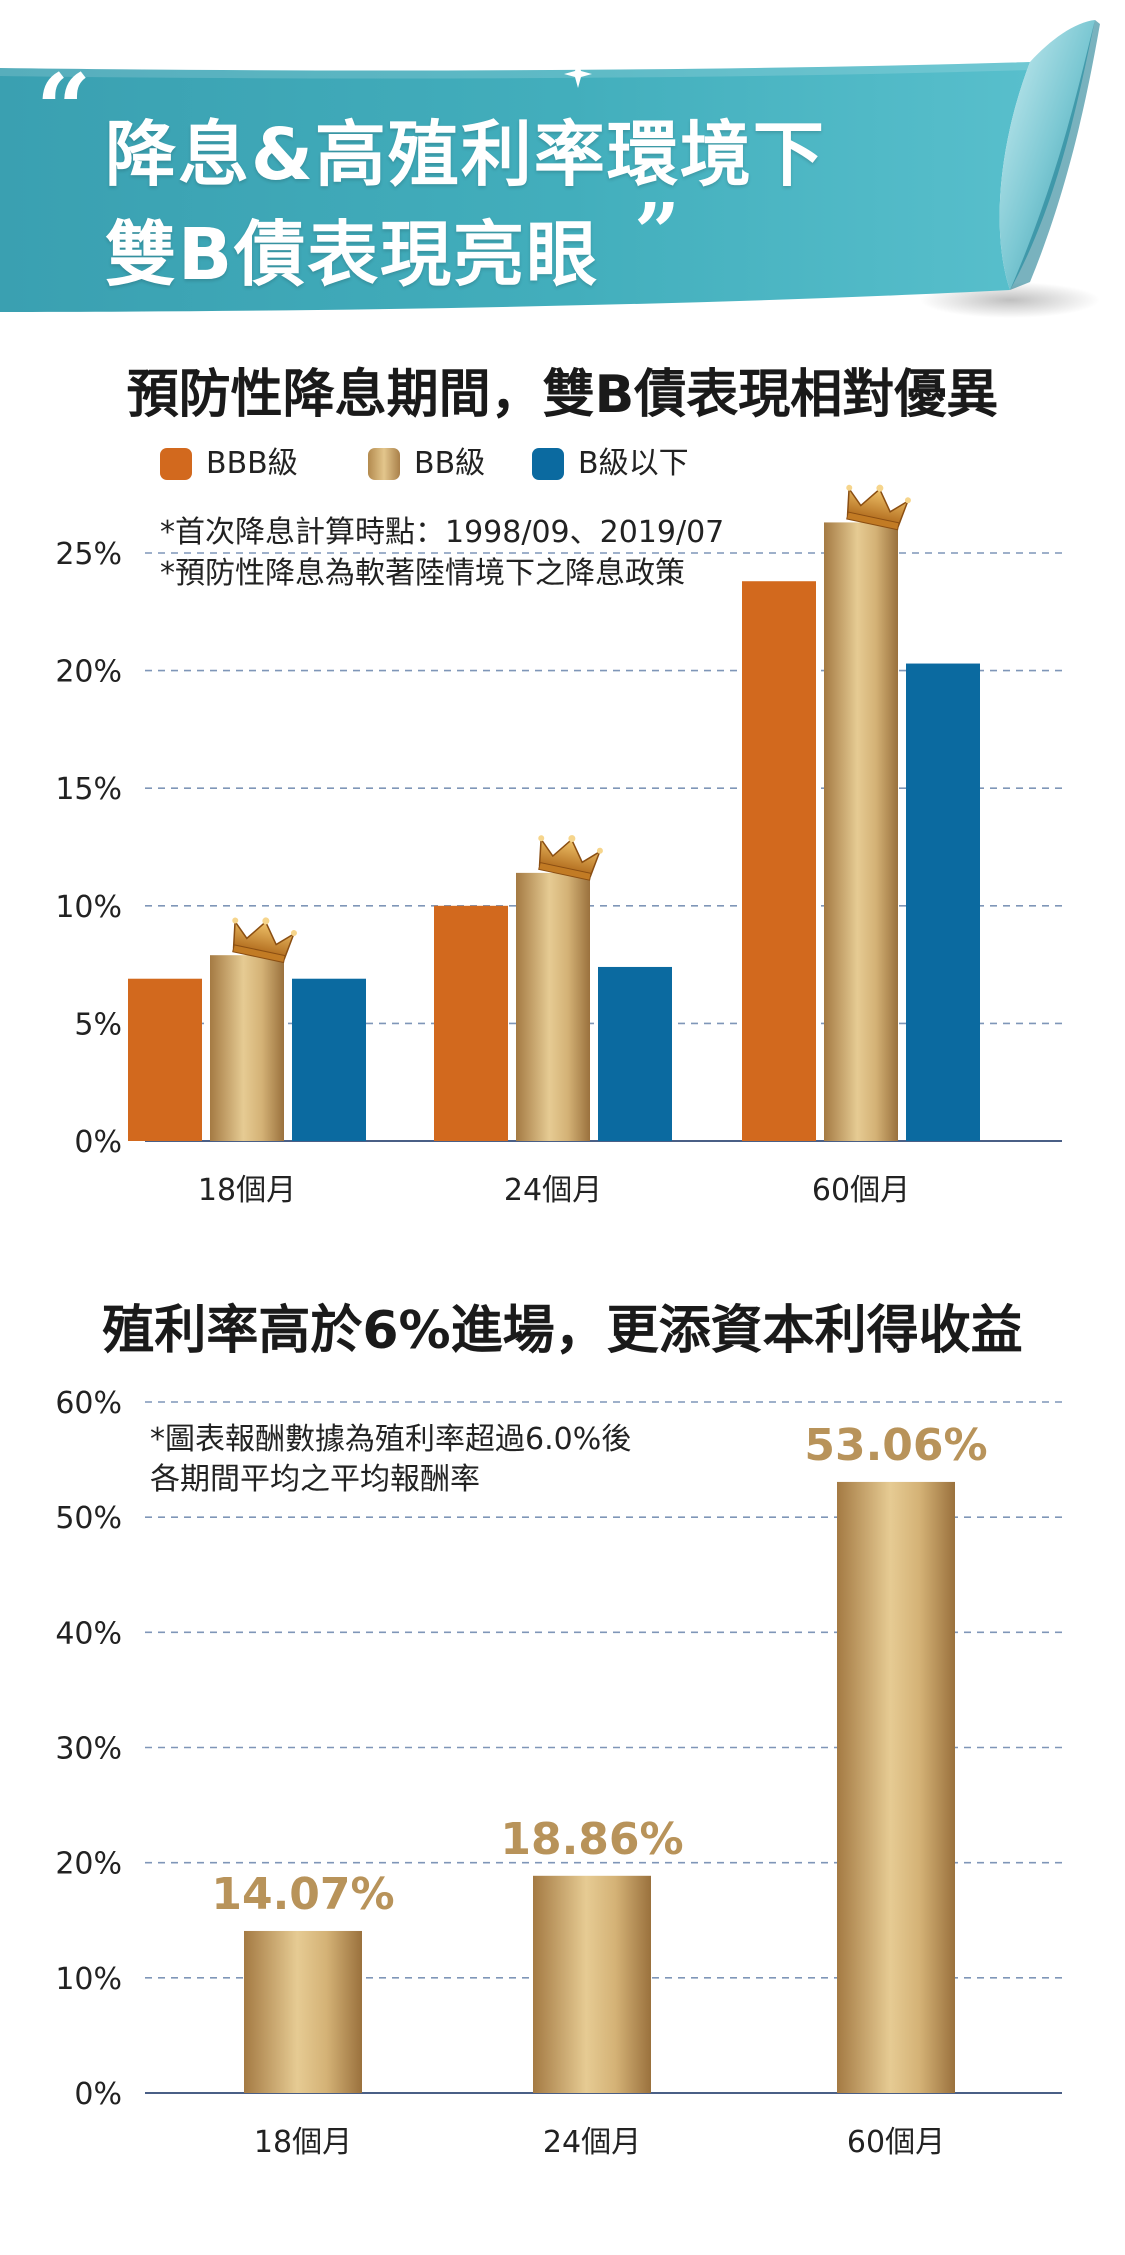 The image size is (1125, 2255). I want to click on legend-label-bb: BB級, so click(450, 463).